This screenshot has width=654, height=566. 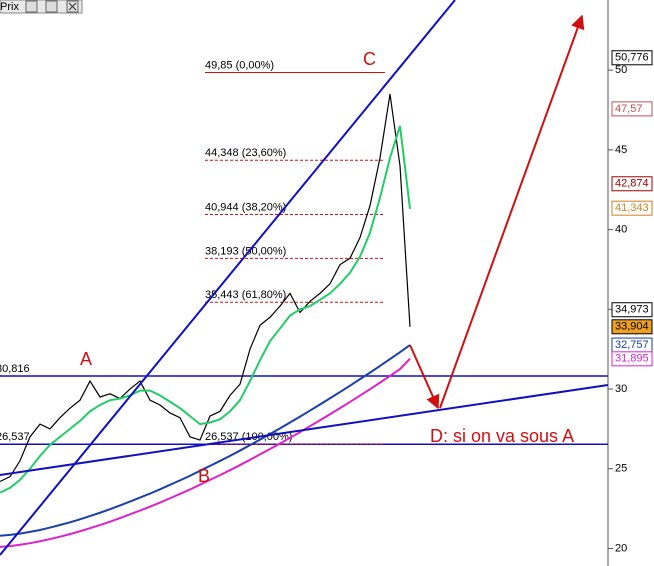 I want to click on restore-button, so click(x=51, y=6).